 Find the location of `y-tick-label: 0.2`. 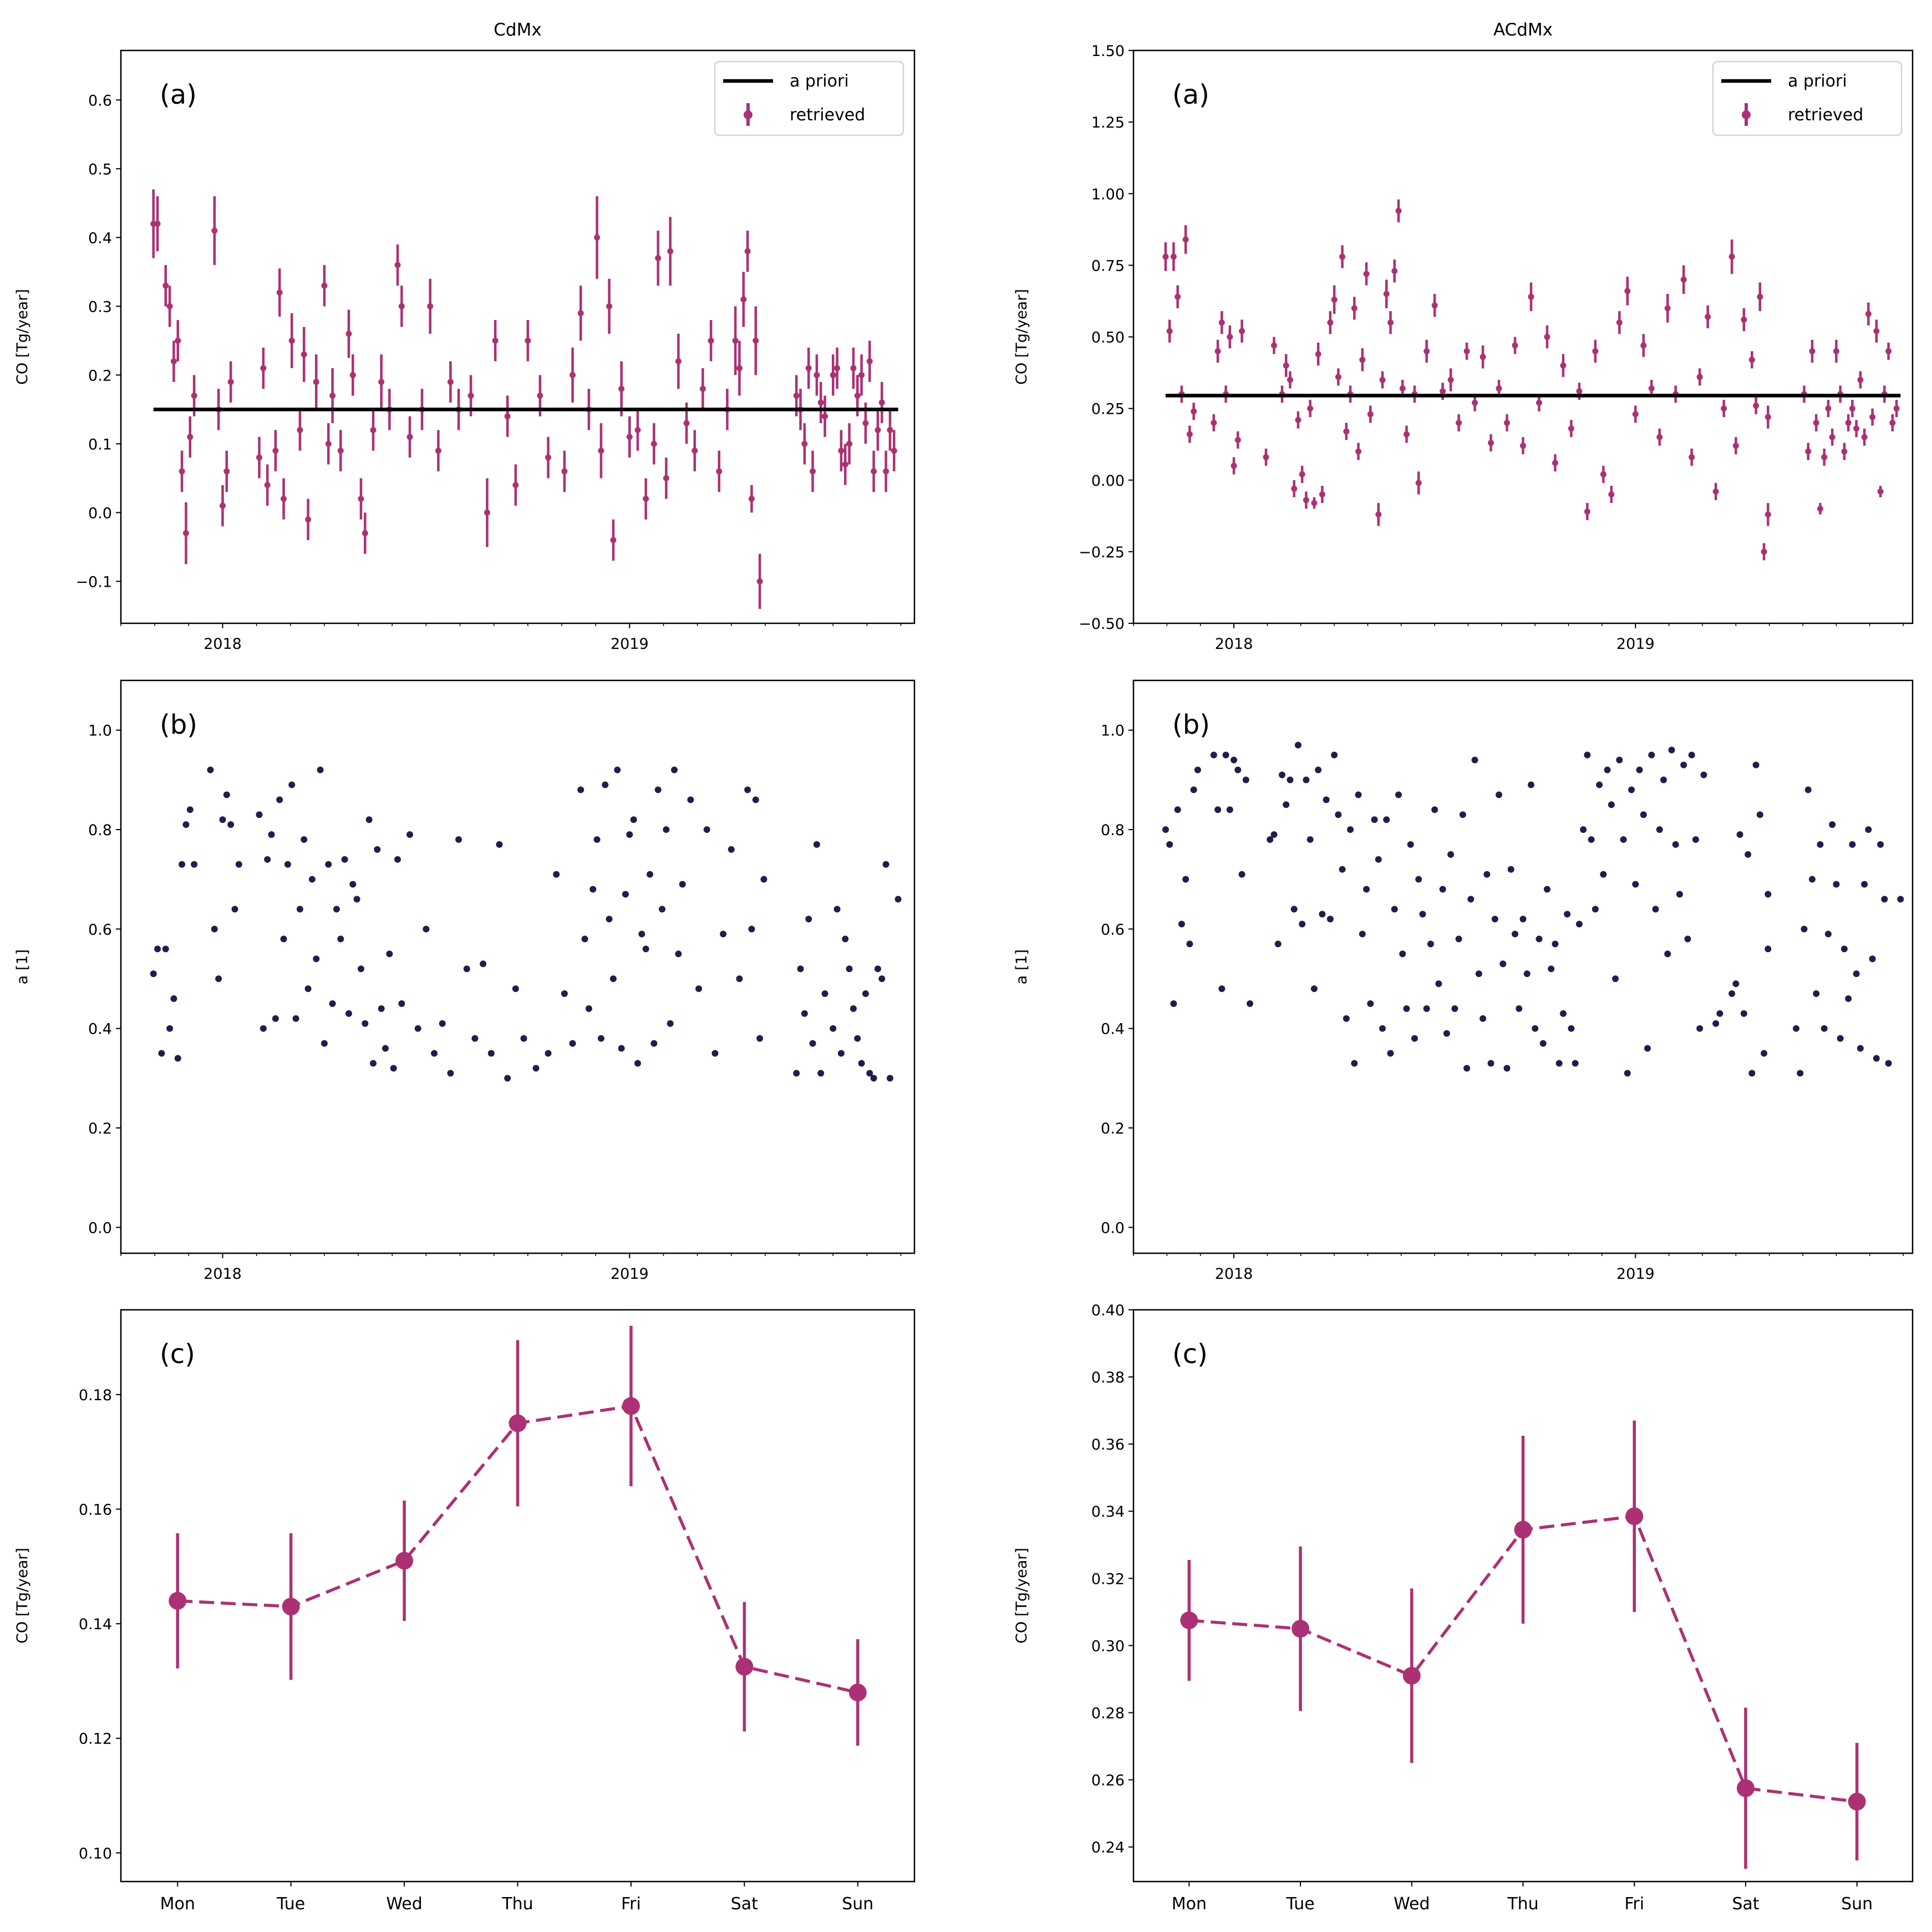

y-tick-label: 0.2 is located at coordinates (1113, 1128).